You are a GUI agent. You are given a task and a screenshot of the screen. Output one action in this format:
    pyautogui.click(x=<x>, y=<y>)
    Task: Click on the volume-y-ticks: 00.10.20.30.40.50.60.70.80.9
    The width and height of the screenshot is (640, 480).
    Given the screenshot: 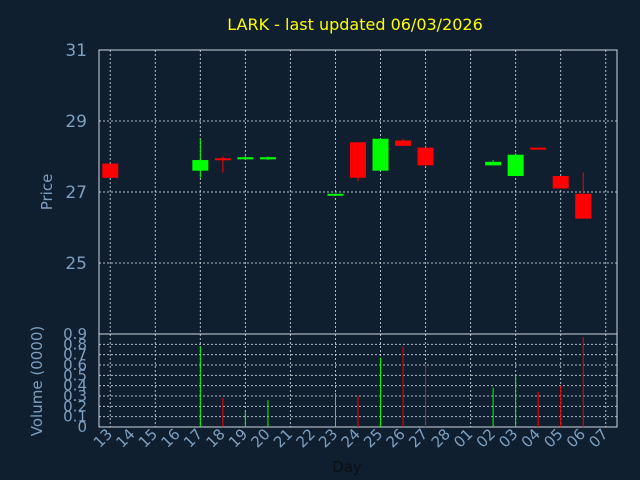 What is the action you would take?
    pyautogui.click(x=75, y=380)
    